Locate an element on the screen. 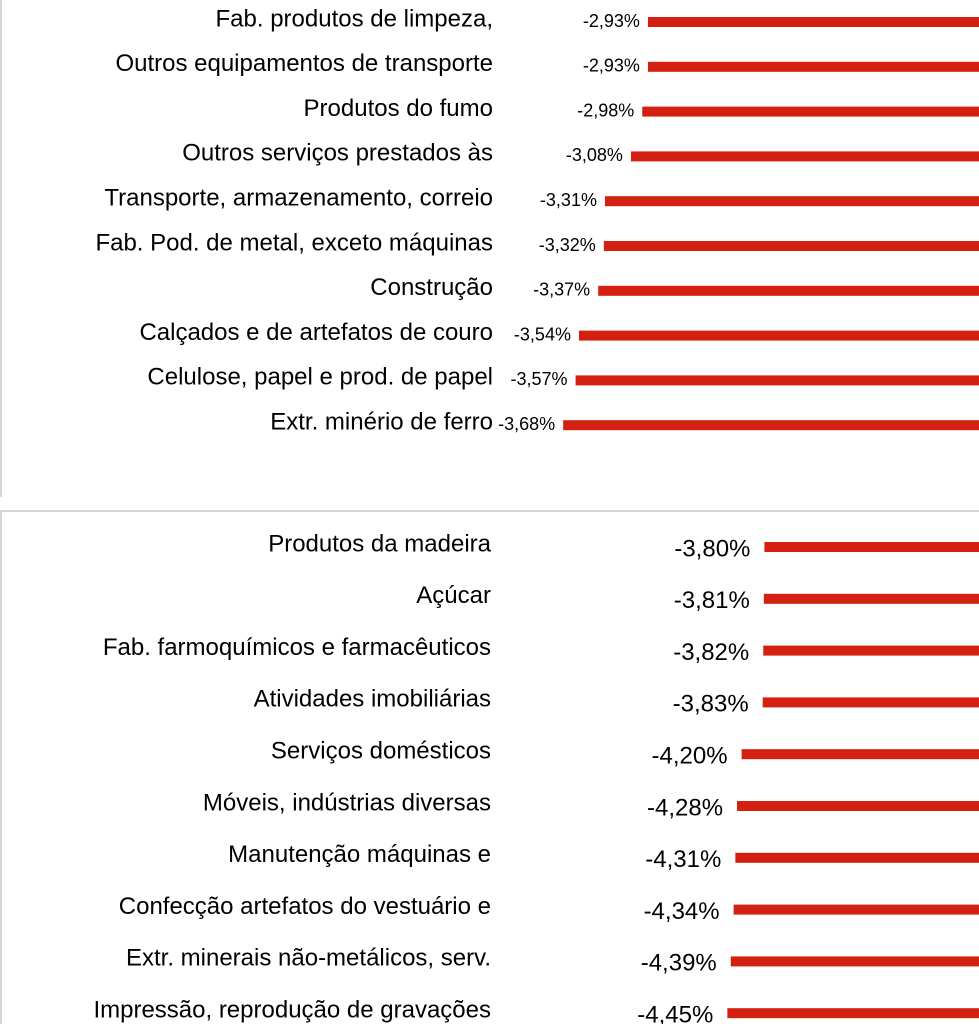 This screenshot has width=979, height=1024. value-label: -3,80% is located at coordinates (712, 548).